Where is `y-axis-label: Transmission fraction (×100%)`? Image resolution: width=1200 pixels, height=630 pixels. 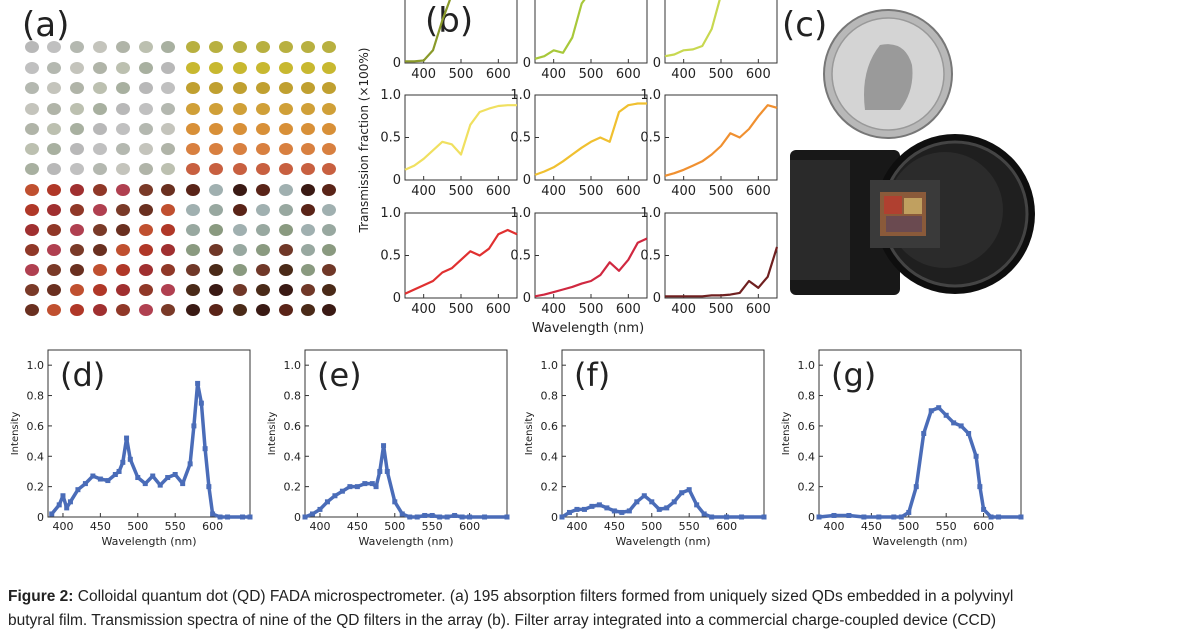
y-axis-label: Transmission fraction (×100%) is located at coordinates (364, 141).